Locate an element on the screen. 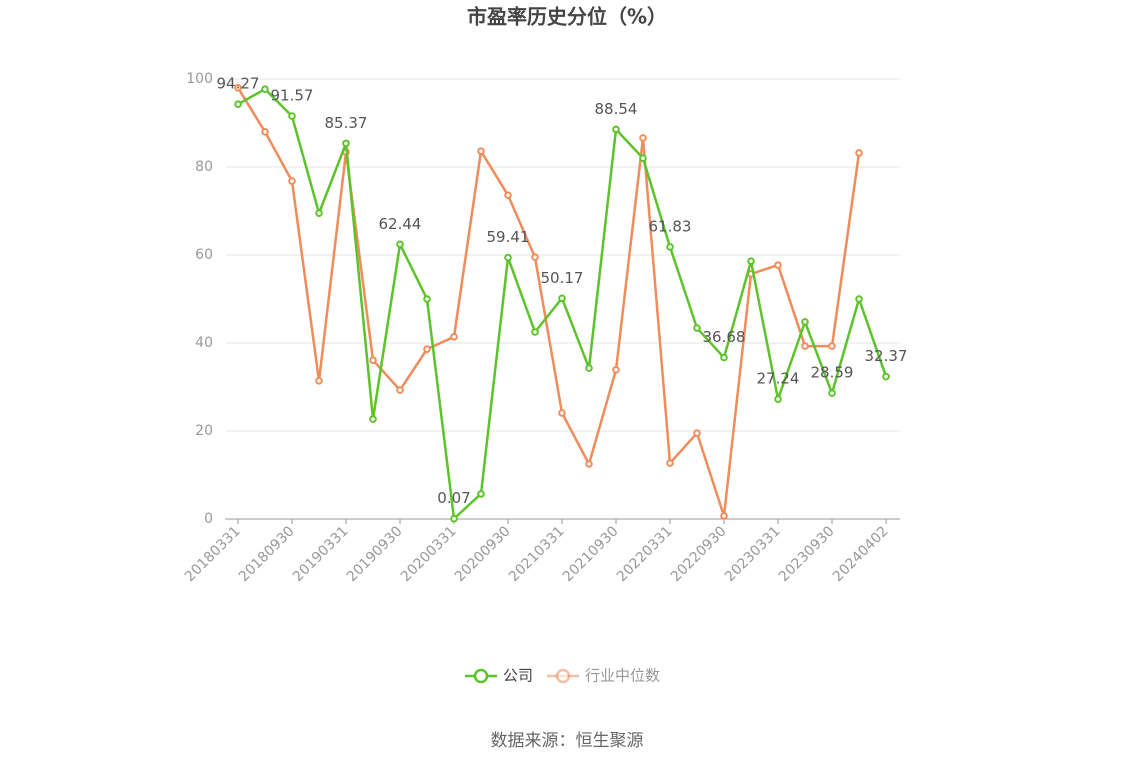  source-note: 数据来源：恒生聚源 is located at coordinates (567, 741).